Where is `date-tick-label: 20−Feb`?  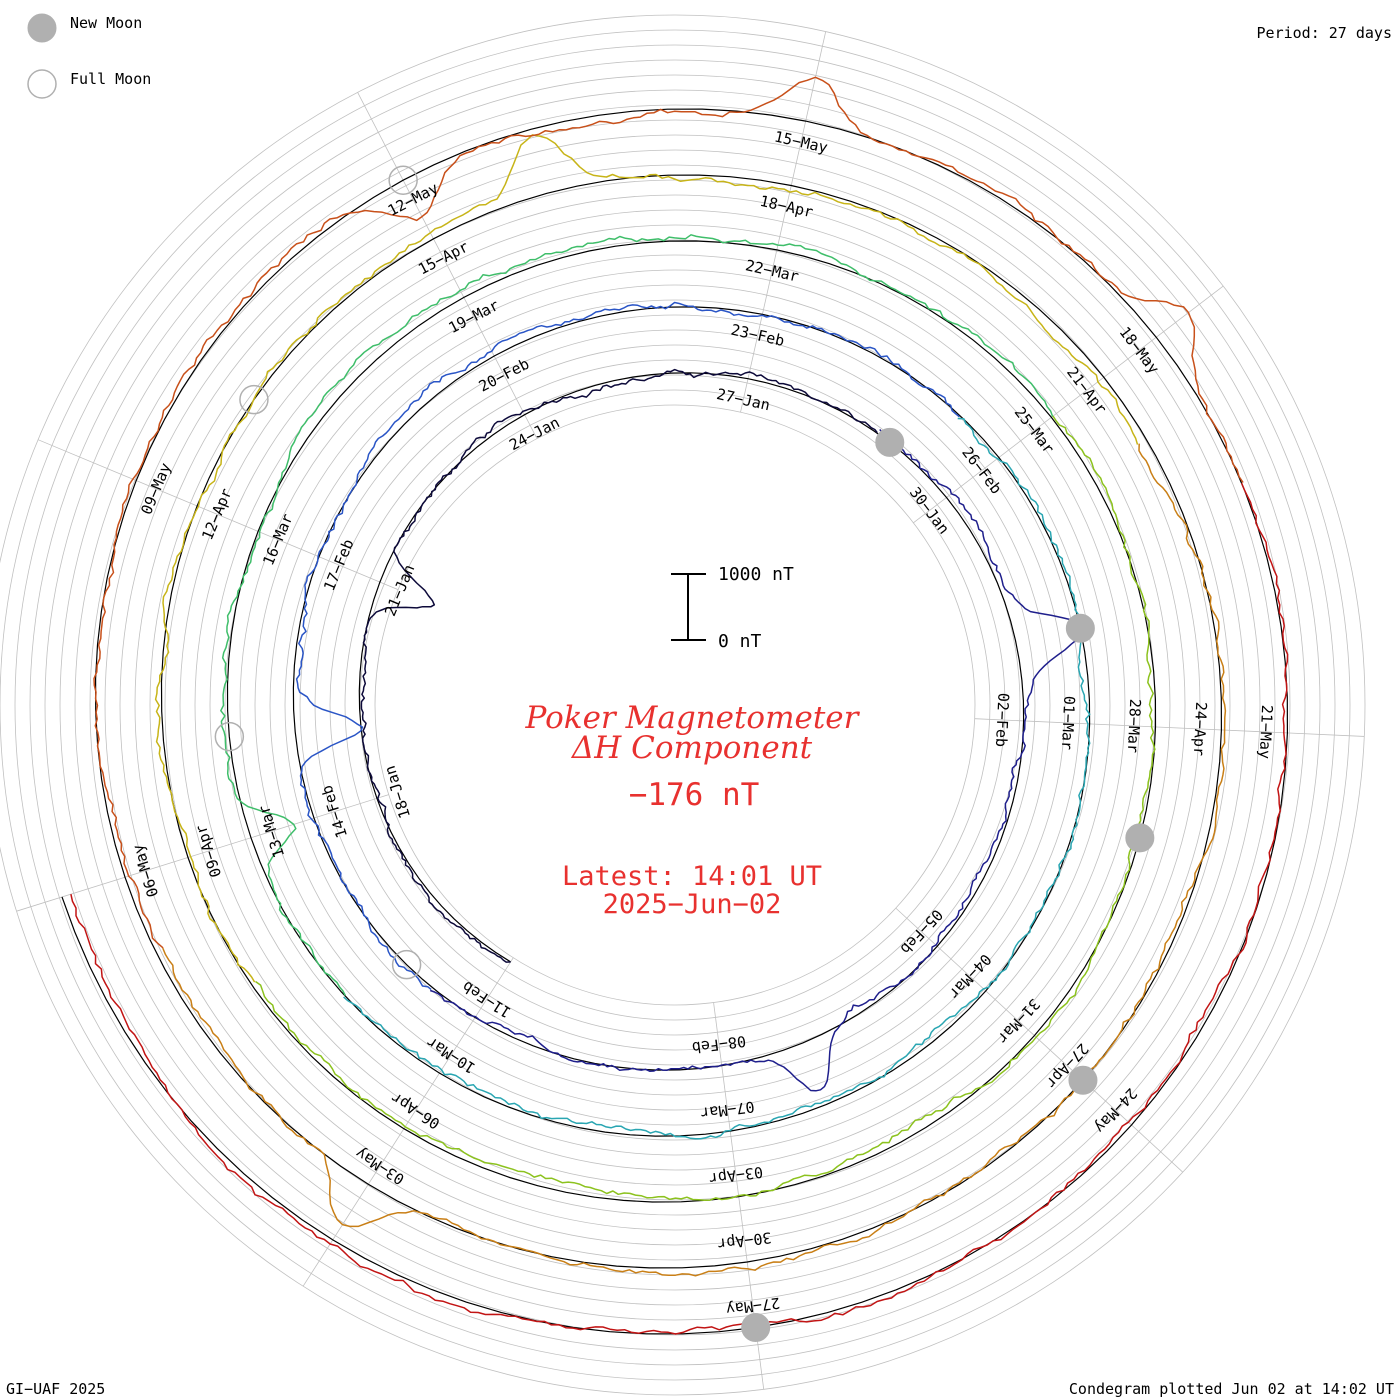 date-tick-label: 20−Feb is located at coordinates (504, 375).